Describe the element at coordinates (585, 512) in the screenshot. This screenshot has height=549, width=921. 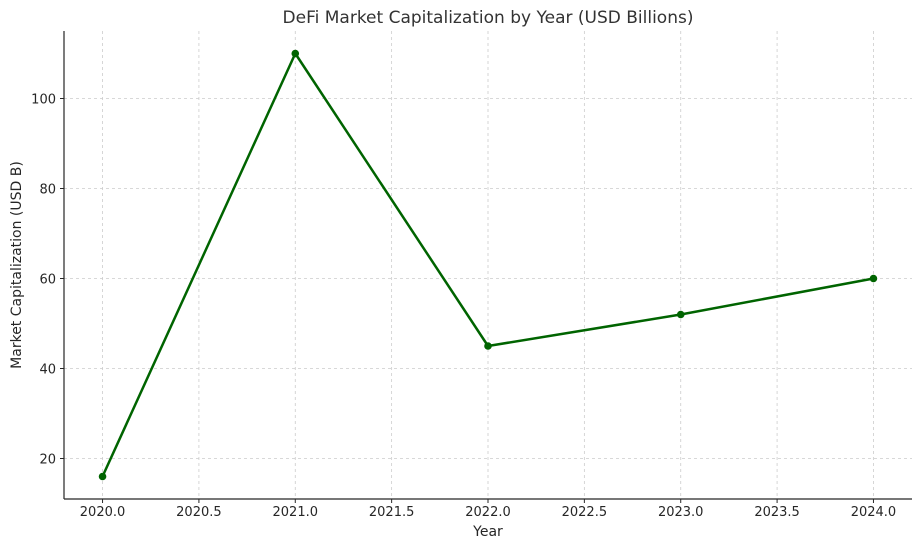
I see `x-tick-label: 2022.5` at that location.